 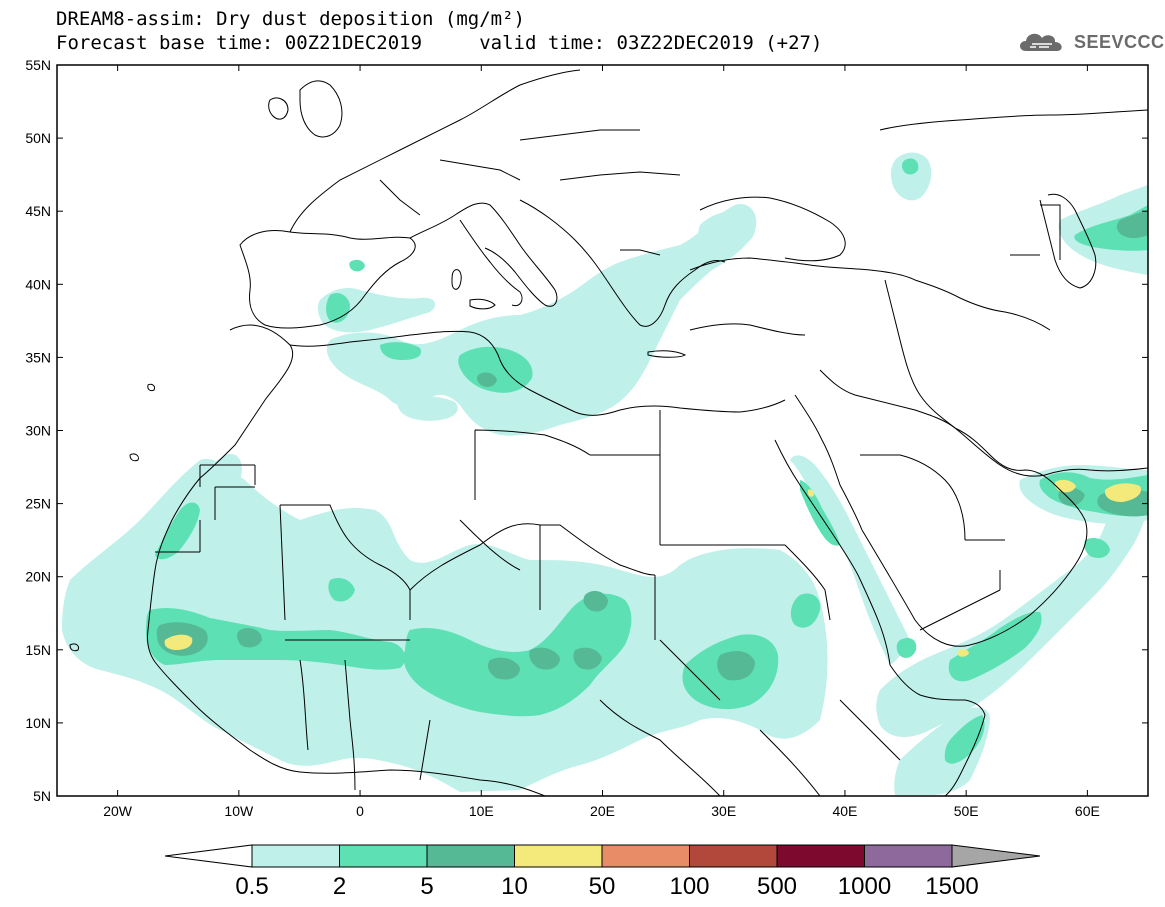 I want to click on lon-tick-label: 0, so click(x=360, y=811).